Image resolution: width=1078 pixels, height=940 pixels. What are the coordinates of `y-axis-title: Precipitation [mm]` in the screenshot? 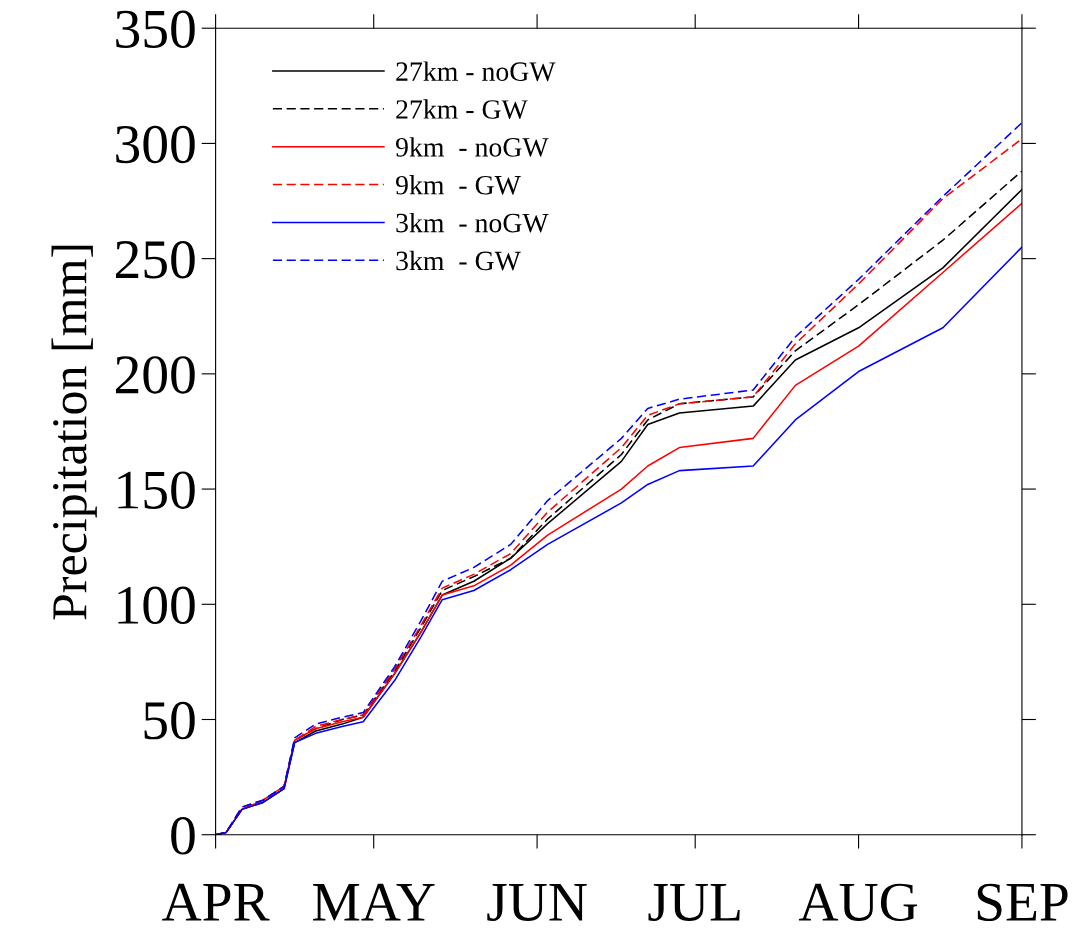 It's located at (74, 432).